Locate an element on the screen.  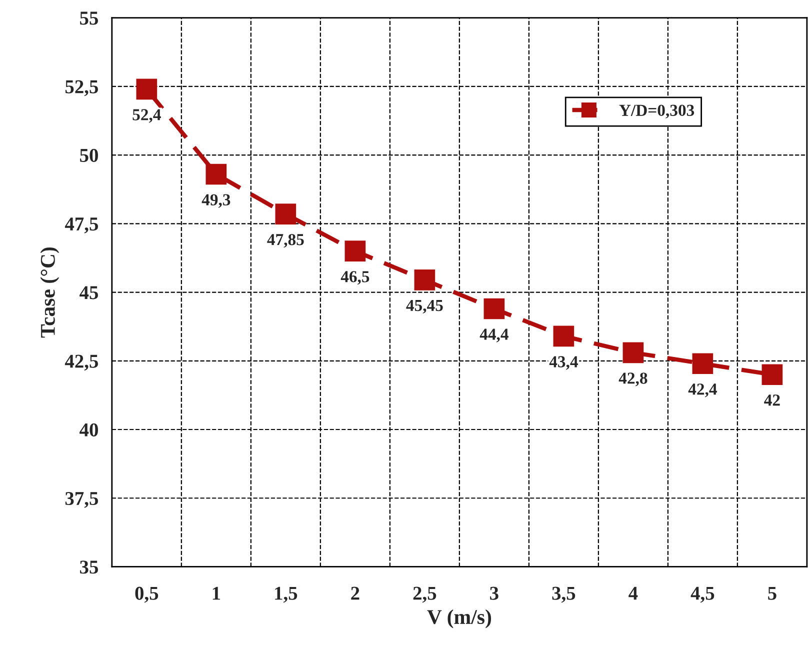
data-label: 42,8 is located at coordinates (633, 379).